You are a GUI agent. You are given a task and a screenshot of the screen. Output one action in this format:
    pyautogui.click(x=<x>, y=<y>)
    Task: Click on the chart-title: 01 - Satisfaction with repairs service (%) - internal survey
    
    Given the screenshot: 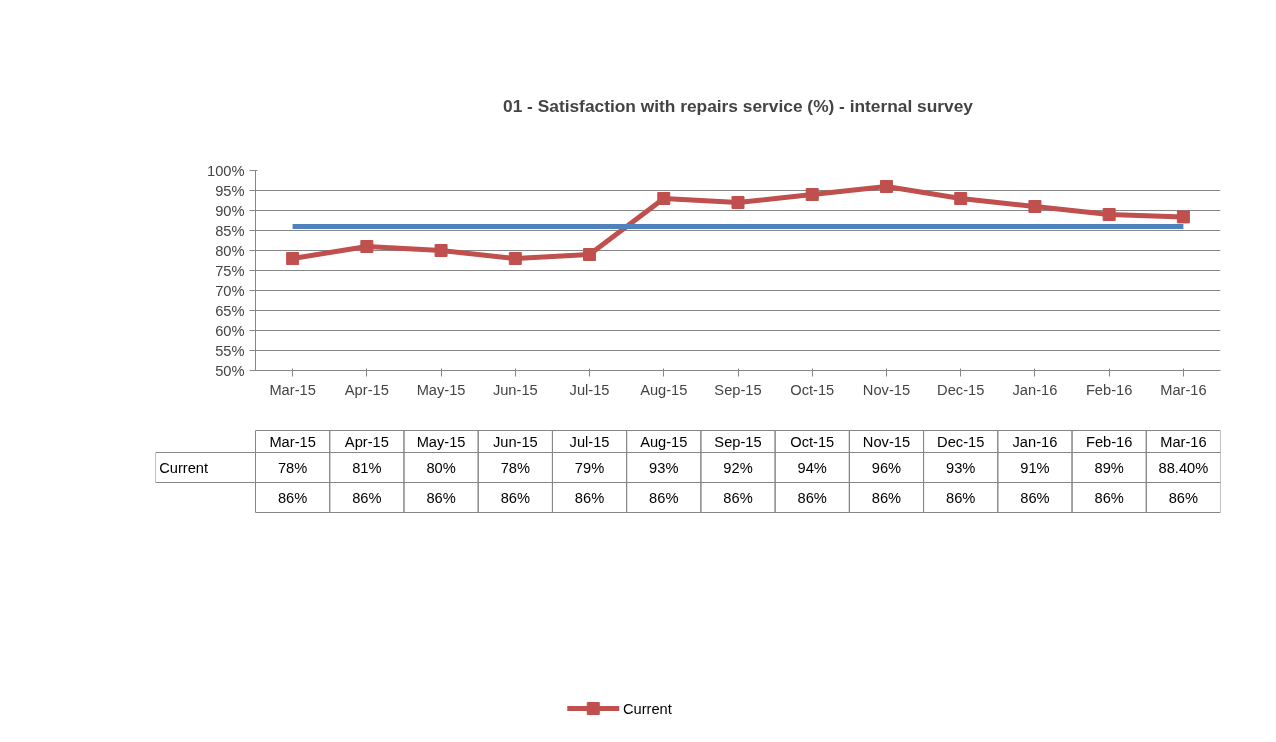 What is the action you would take?
    pyautogui.click(x=738, y=105)
    